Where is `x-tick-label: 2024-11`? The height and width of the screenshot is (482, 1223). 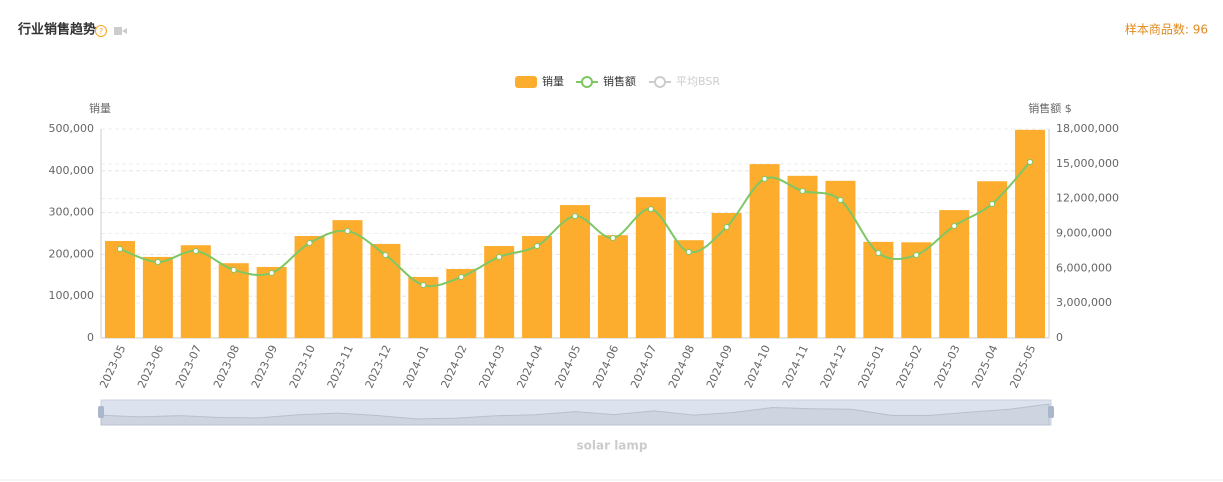 x-tick-label: 2024-11 is located at coordinates (795, 366).